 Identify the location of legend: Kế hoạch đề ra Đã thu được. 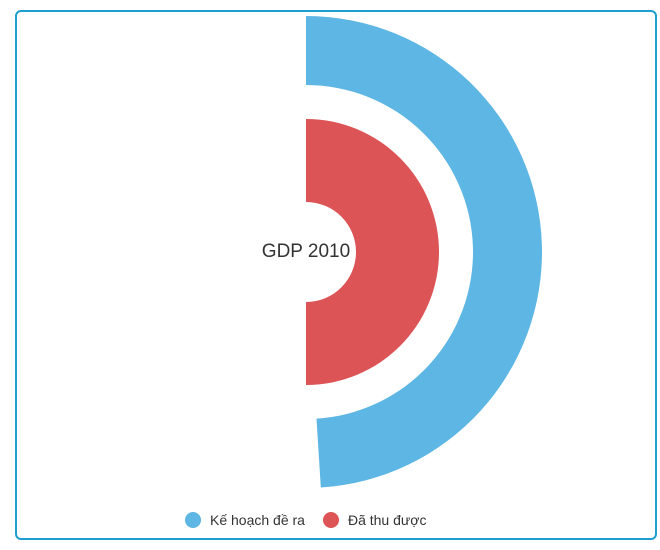
(305, 520).